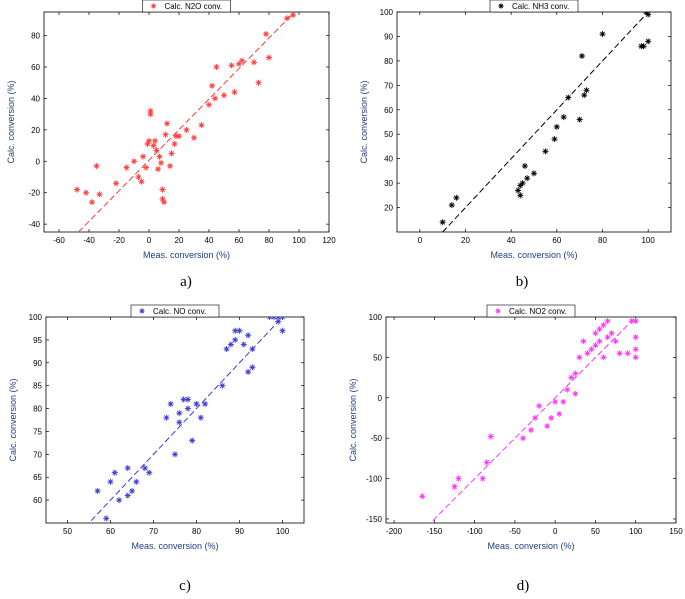 The width and height of the screenshot is (685, 599). Describe the element at coordinates (175, 311) in the screenshot. I see `legend: Calc. NO conv.` at that location.